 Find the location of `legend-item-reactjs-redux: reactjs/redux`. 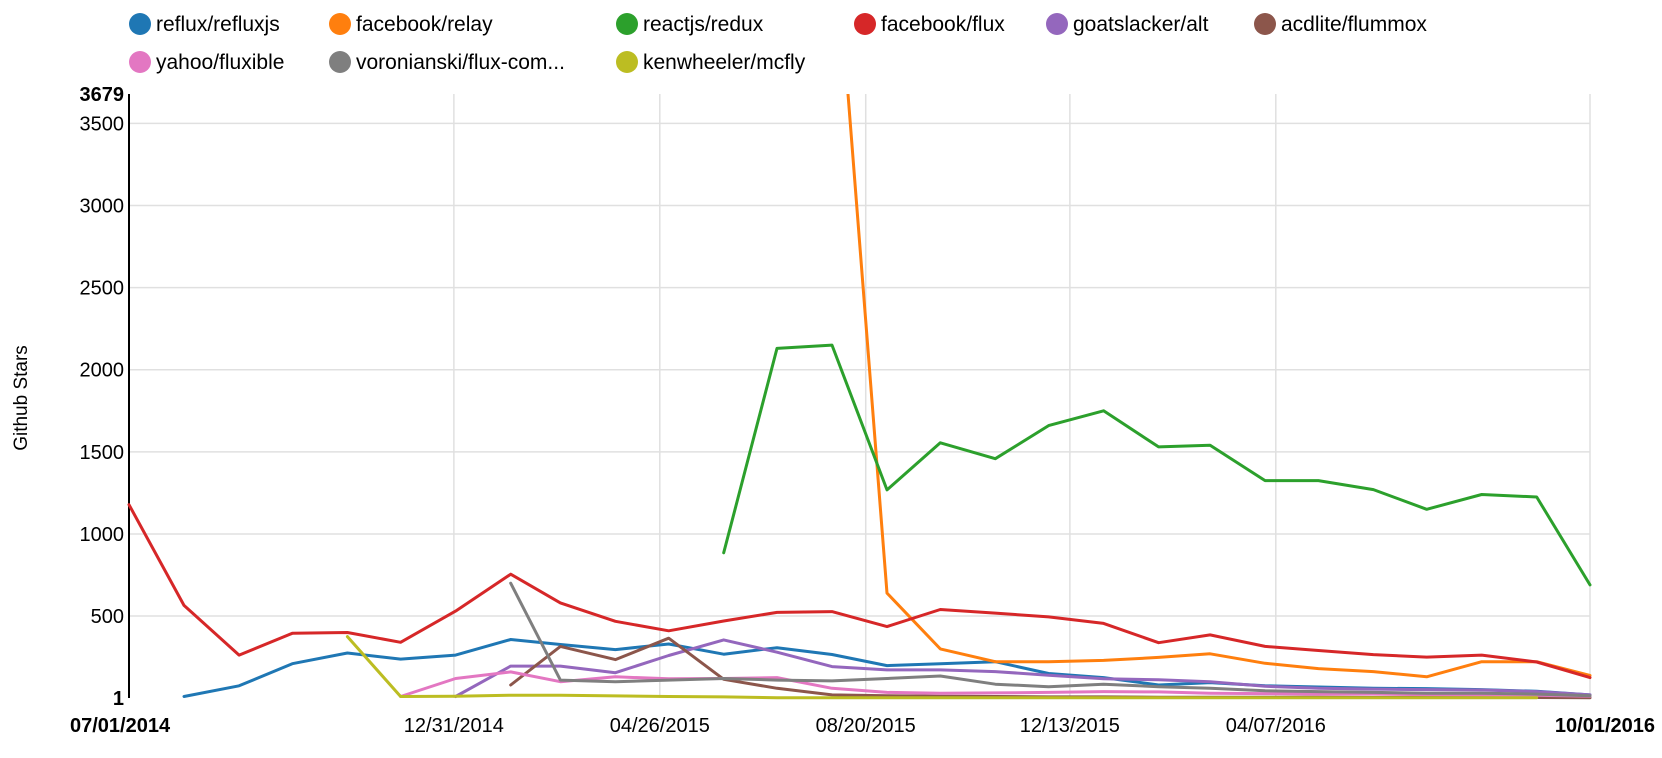

legend-item-reactjs-redux: reactjs/redux is located at coordinates (690, 24).